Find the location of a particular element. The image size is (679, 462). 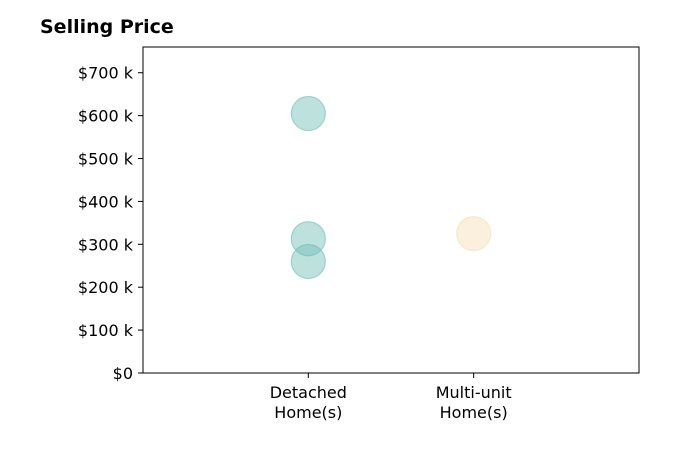

y-tick-label: $0 is located at coordinates (123, 373).